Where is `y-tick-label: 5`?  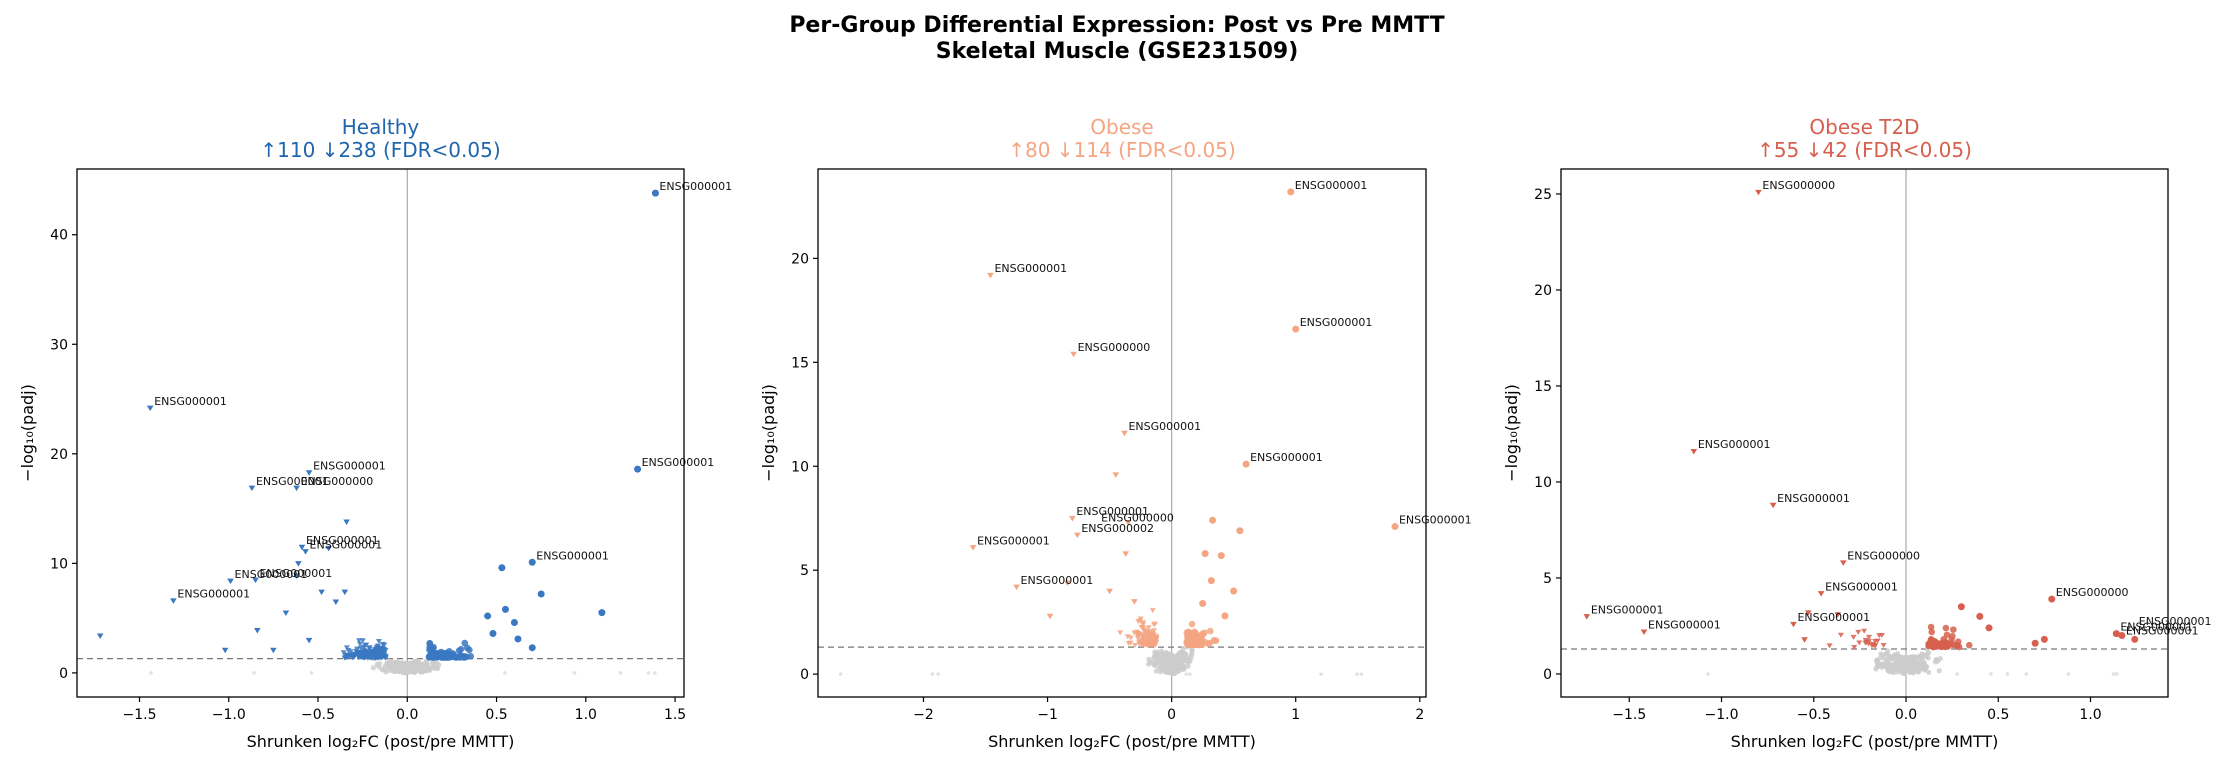 y-tick-label: 5 is located at coordinates (1547, 579).